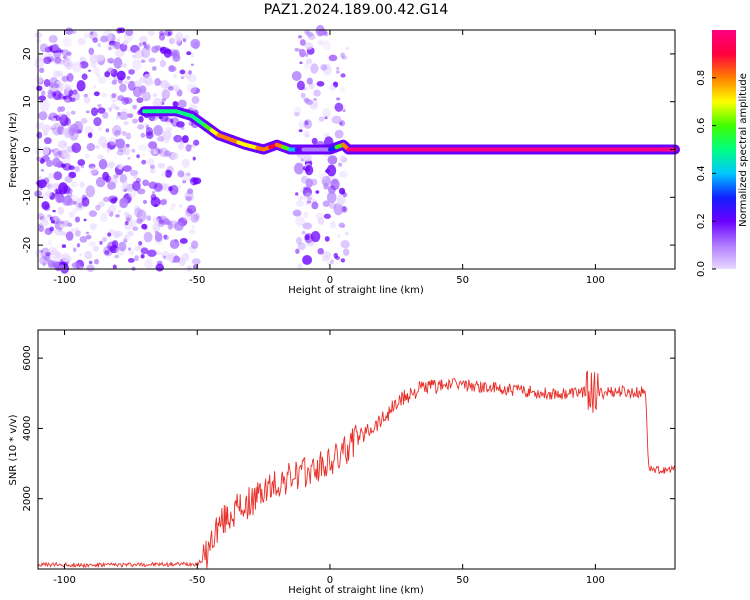 Image resolution: width=750 pixels, height=600 pixels. What do you see at coordinates (27, 245) in the screenshot?
I see `y-tick-label: -20` at bounding box center [27, 245].